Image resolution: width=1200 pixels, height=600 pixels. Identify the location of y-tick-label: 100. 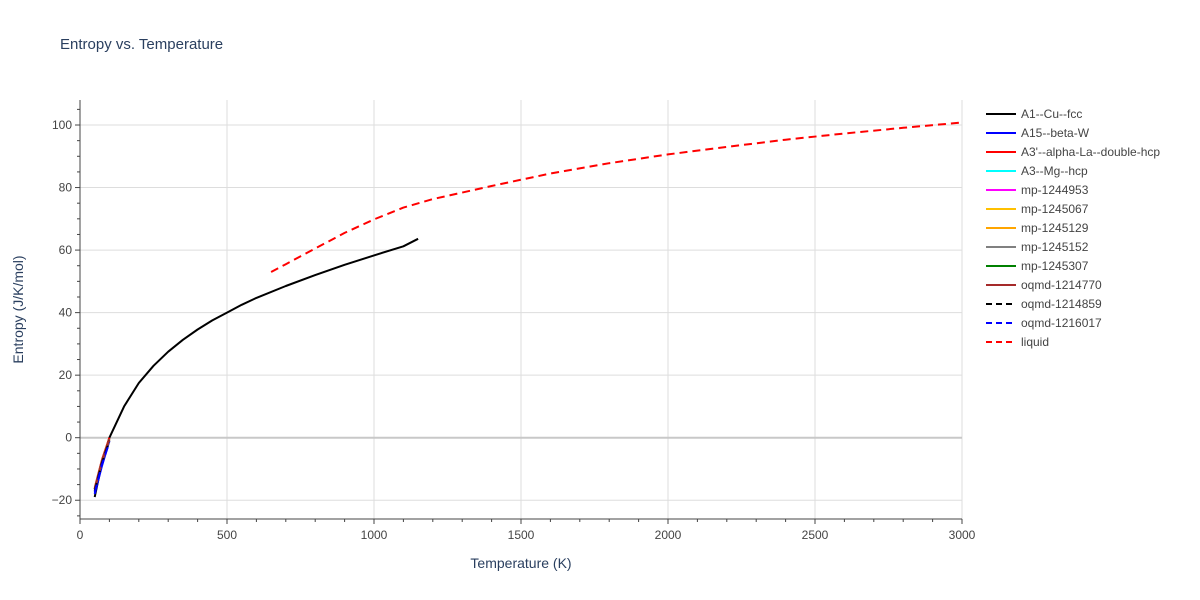
(62, 125).